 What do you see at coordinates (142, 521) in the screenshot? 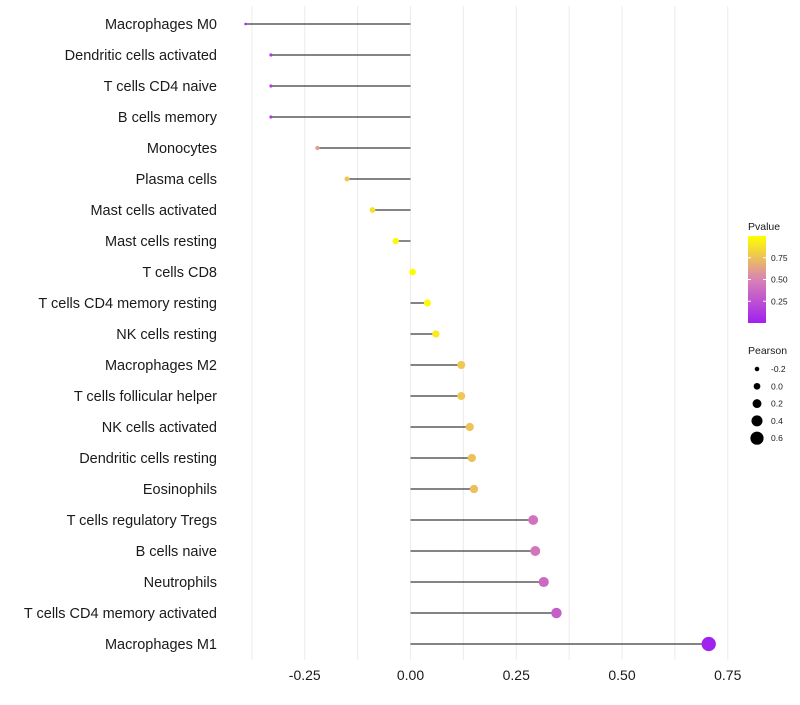
I see `category-label: T cells regulatory Tregs` at bounding box center [142, 521].